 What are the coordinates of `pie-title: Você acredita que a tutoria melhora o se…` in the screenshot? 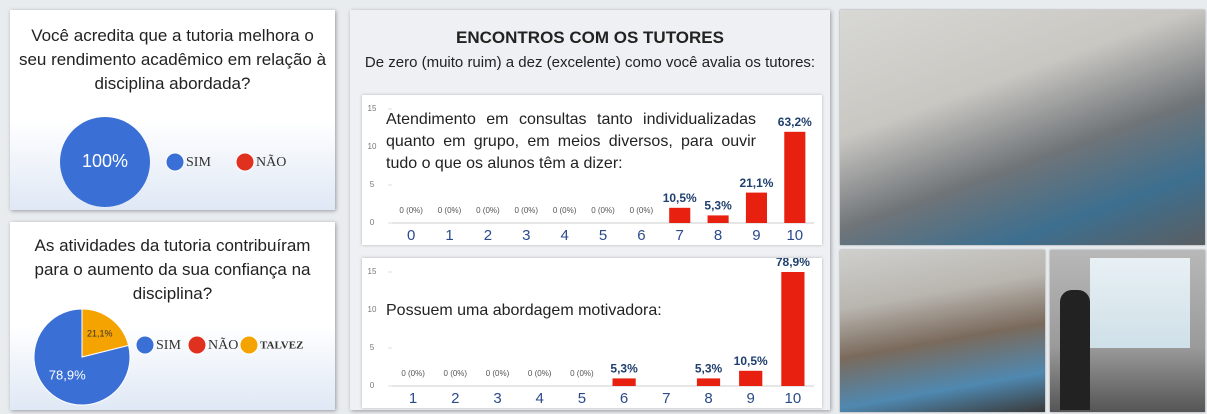 It's located at (172, 59).